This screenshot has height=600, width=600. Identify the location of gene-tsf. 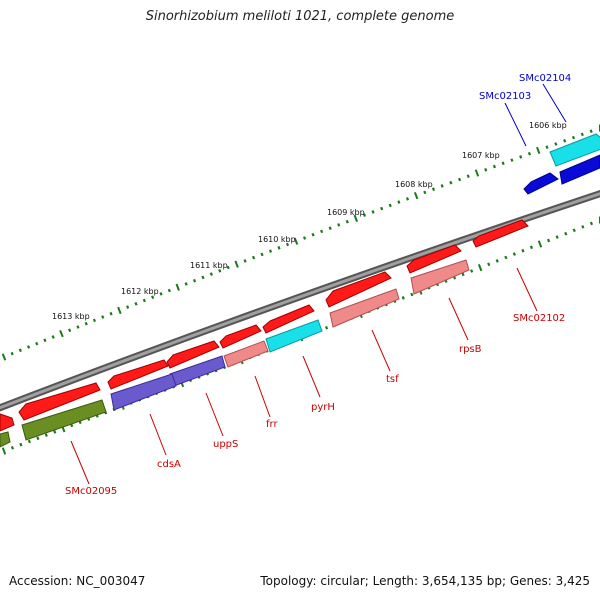
(358, 289).